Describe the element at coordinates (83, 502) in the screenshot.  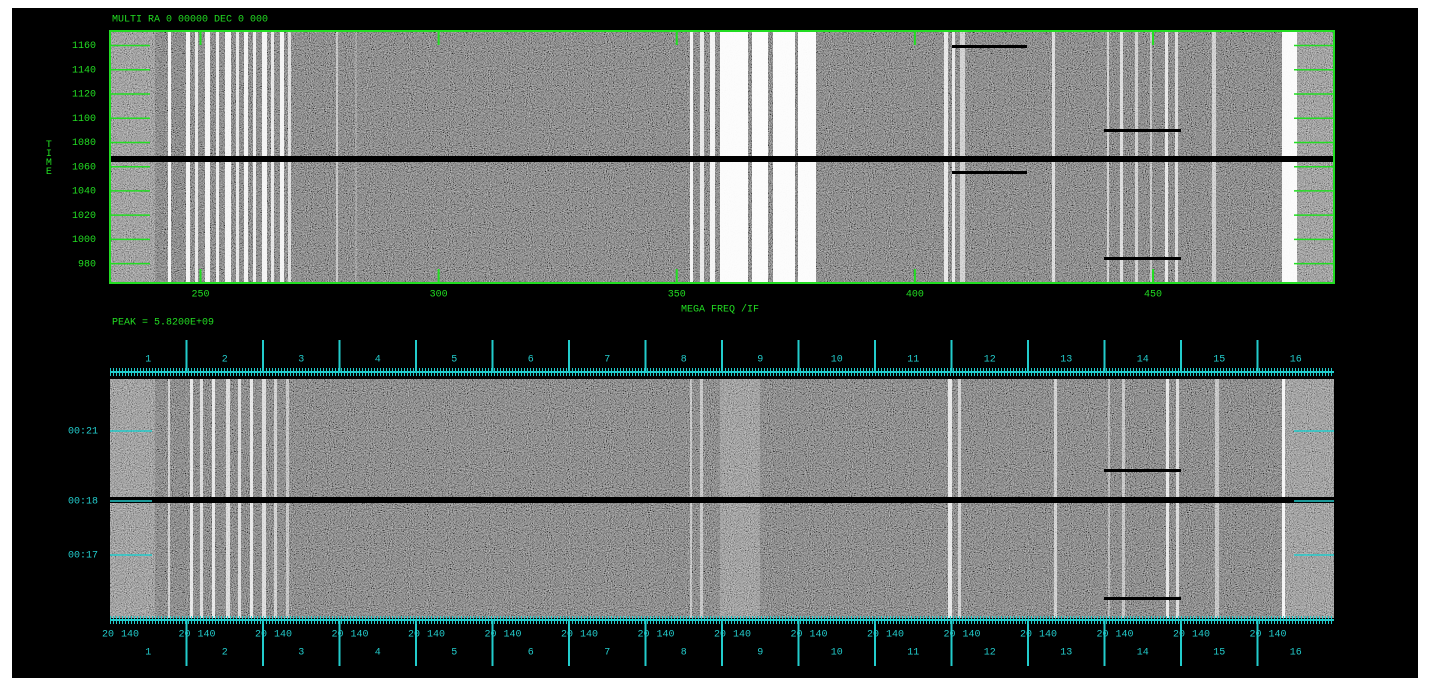
I see `time-label: 00:18` at that location.